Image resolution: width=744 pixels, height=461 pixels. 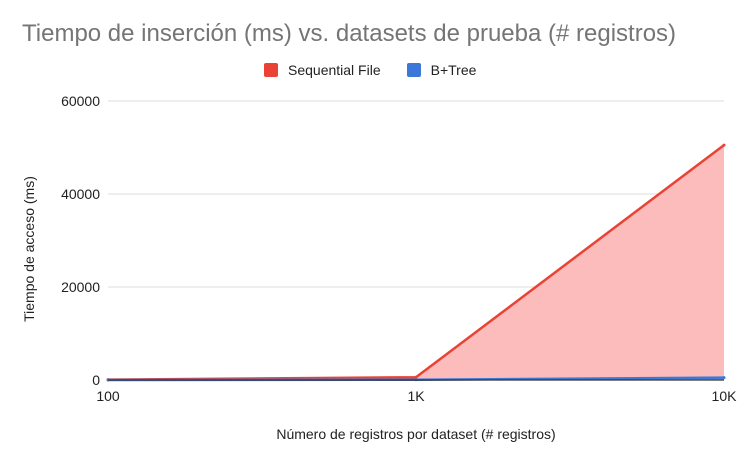 I want to click on legend-item-sequential-file: Sequential File, so click(x=322, y=70).